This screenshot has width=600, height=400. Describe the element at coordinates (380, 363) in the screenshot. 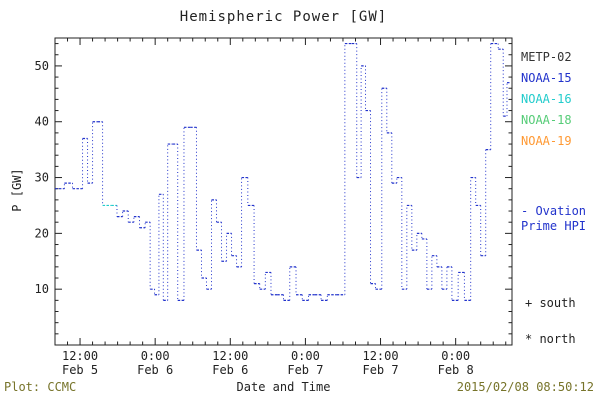

I see `x-tick-label: 12:00 Feb 7` at that location.